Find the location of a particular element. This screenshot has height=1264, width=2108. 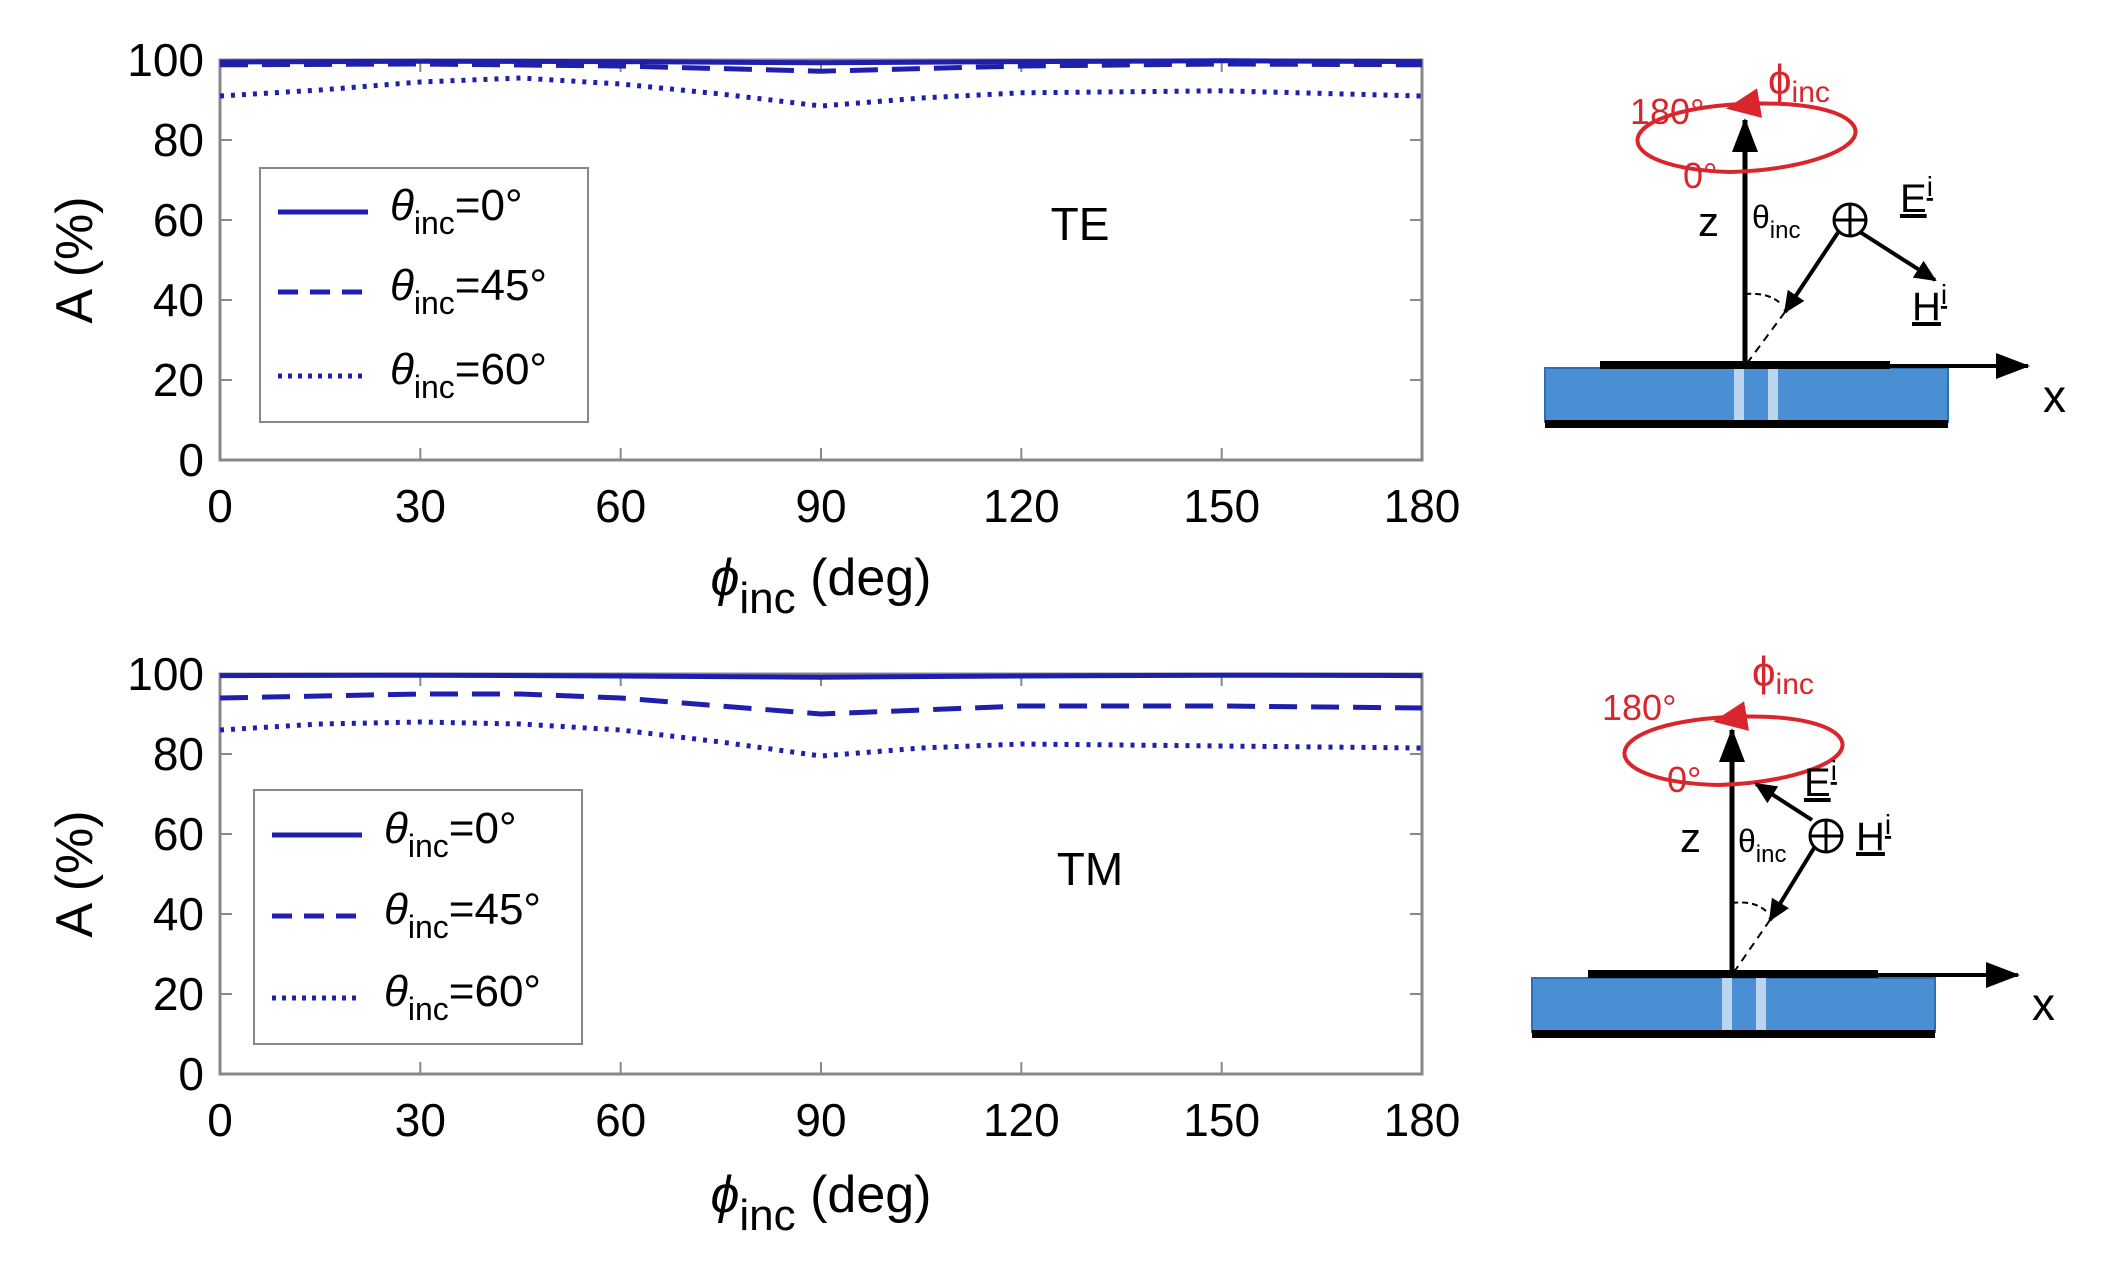

te-y-tick-label: 100 is located at coordinates (165, 60).